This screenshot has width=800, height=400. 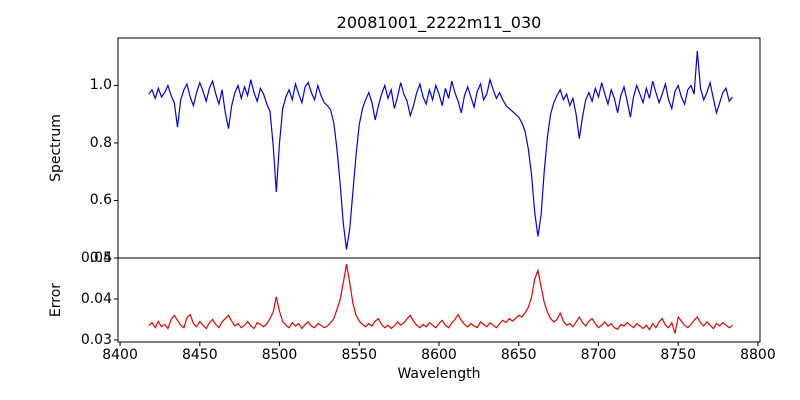 I want to click on chart-title: 20081001_2222m11_030, so click(x=439, y=22).